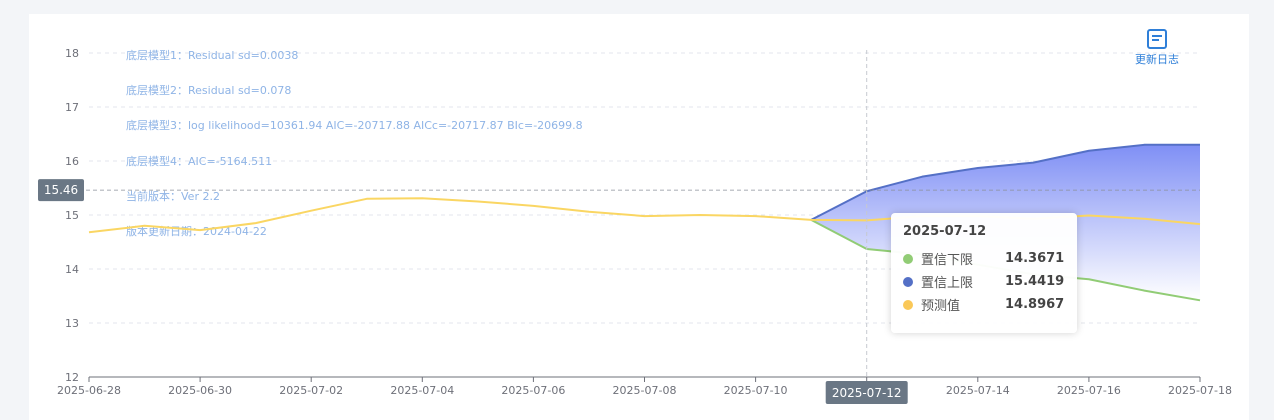 Image resolution: width=1274 pixels, height=420 pixels. Describe the element at coordinates (173, 196) in the screenshot. I see `annotation-text: 当前版本：Ver 2.2` at that location.